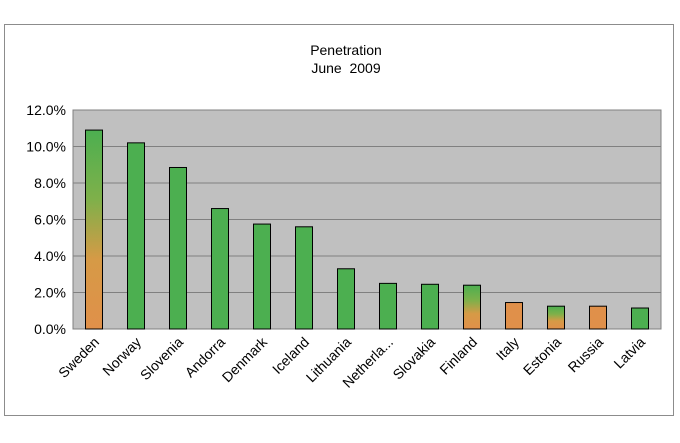 The width and height of the screenshot is (680, 443). What do you see at coordinates (458, 356) in the screenshot?
I see `x-category-label: Finland` at bounding box center [458, 356].